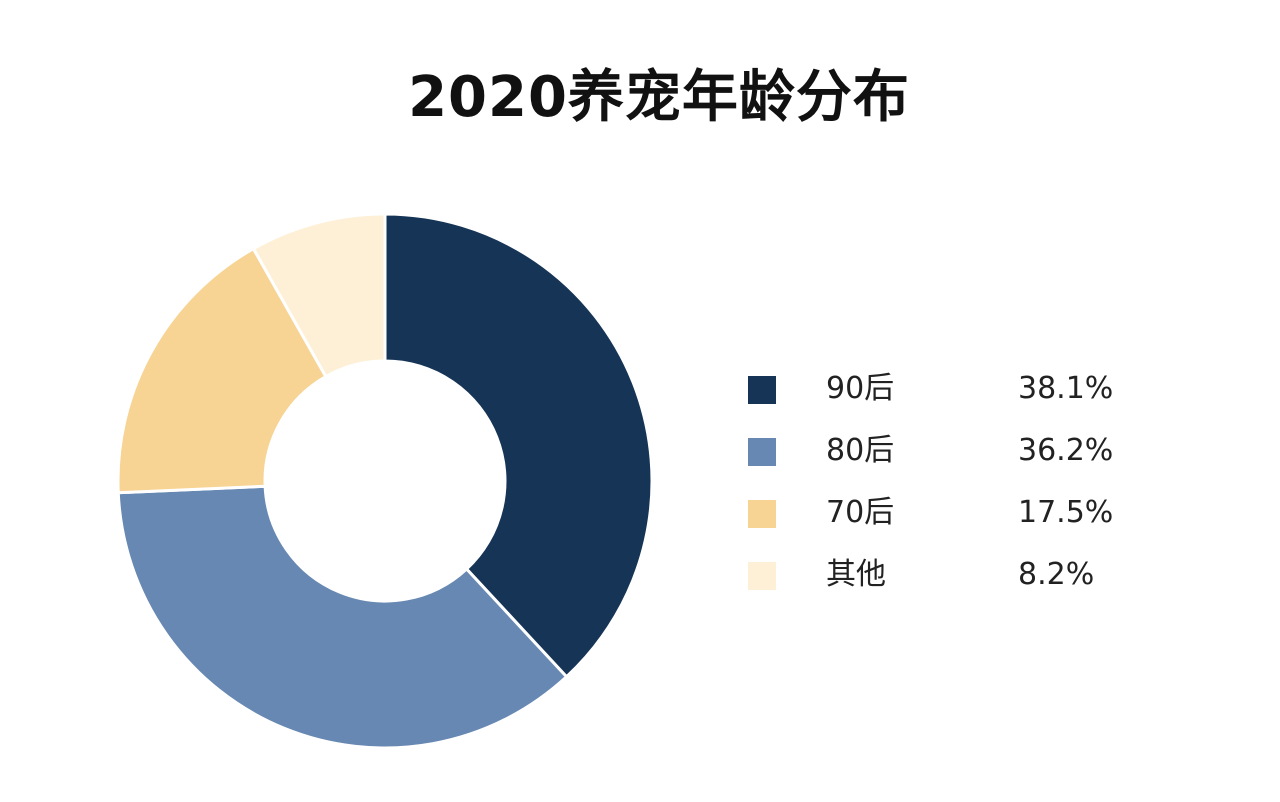 The width and height of the screenshot is (1280, 802). Describe the element at coordinates (1066, 388) in the screenshot. I see `legend-value: 38.1%` at that location.